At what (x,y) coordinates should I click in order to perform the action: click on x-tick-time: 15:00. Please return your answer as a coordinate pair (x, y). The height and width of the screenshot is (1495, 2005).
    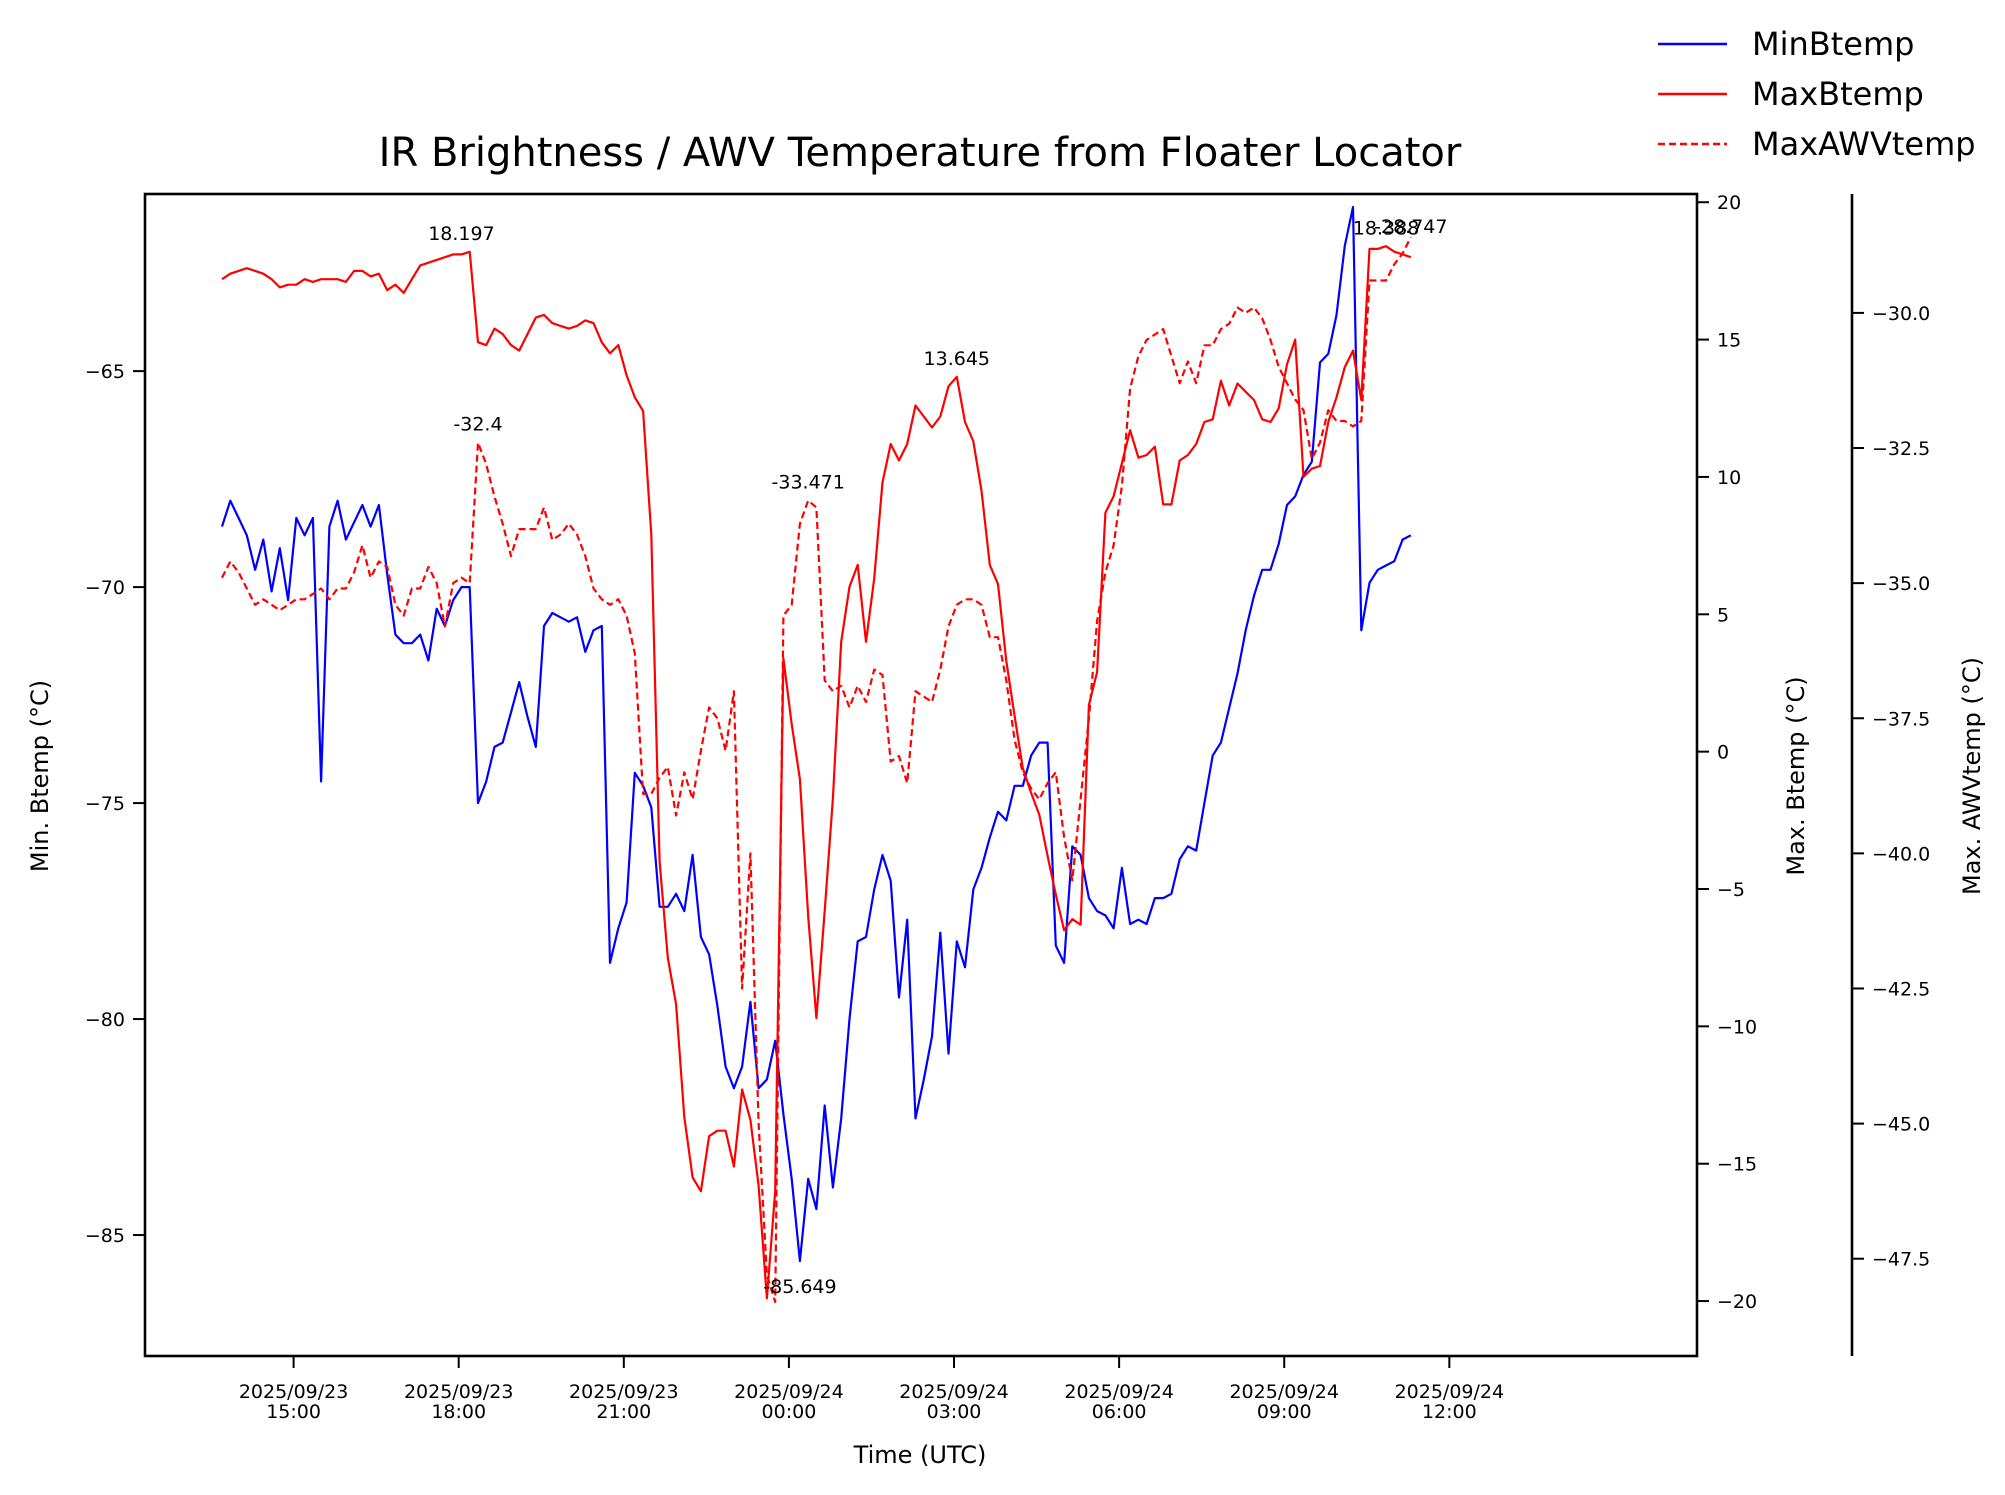
    Looking at the image, I should click on (293, 1412).